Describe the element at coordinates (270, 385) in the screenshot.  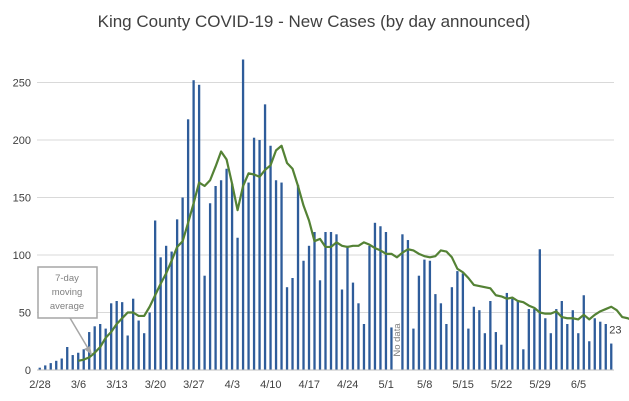
I see `x-tick-label: 4/10` at that location.